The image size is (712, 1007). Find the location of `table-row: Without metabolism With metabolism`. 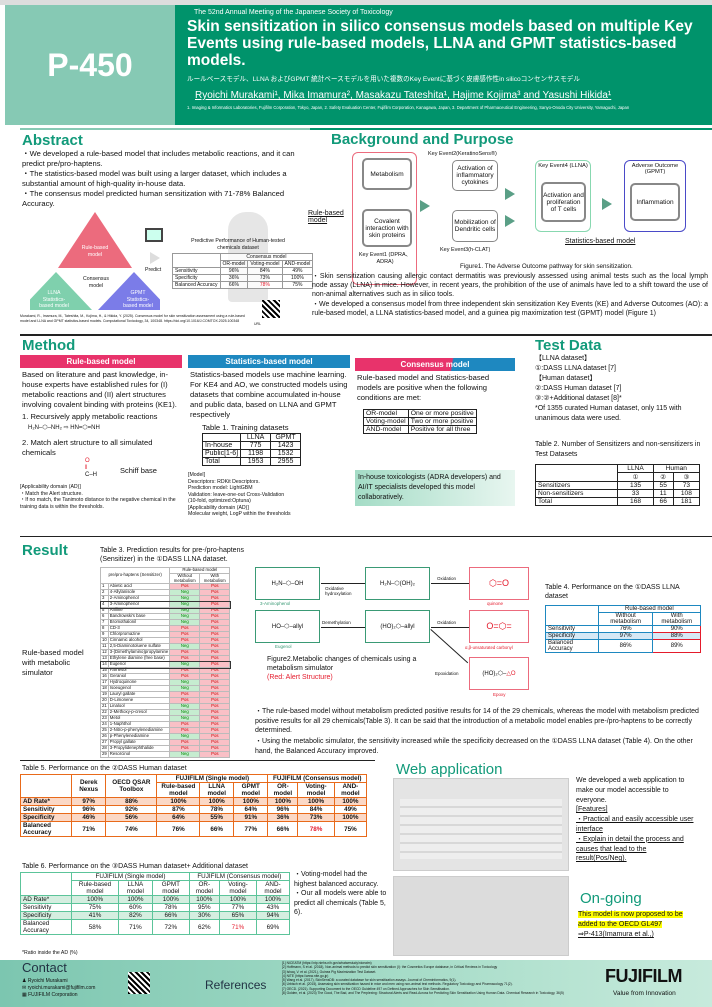

table-row: Without metabolism With metabolism is located at coordinates (166, 578).